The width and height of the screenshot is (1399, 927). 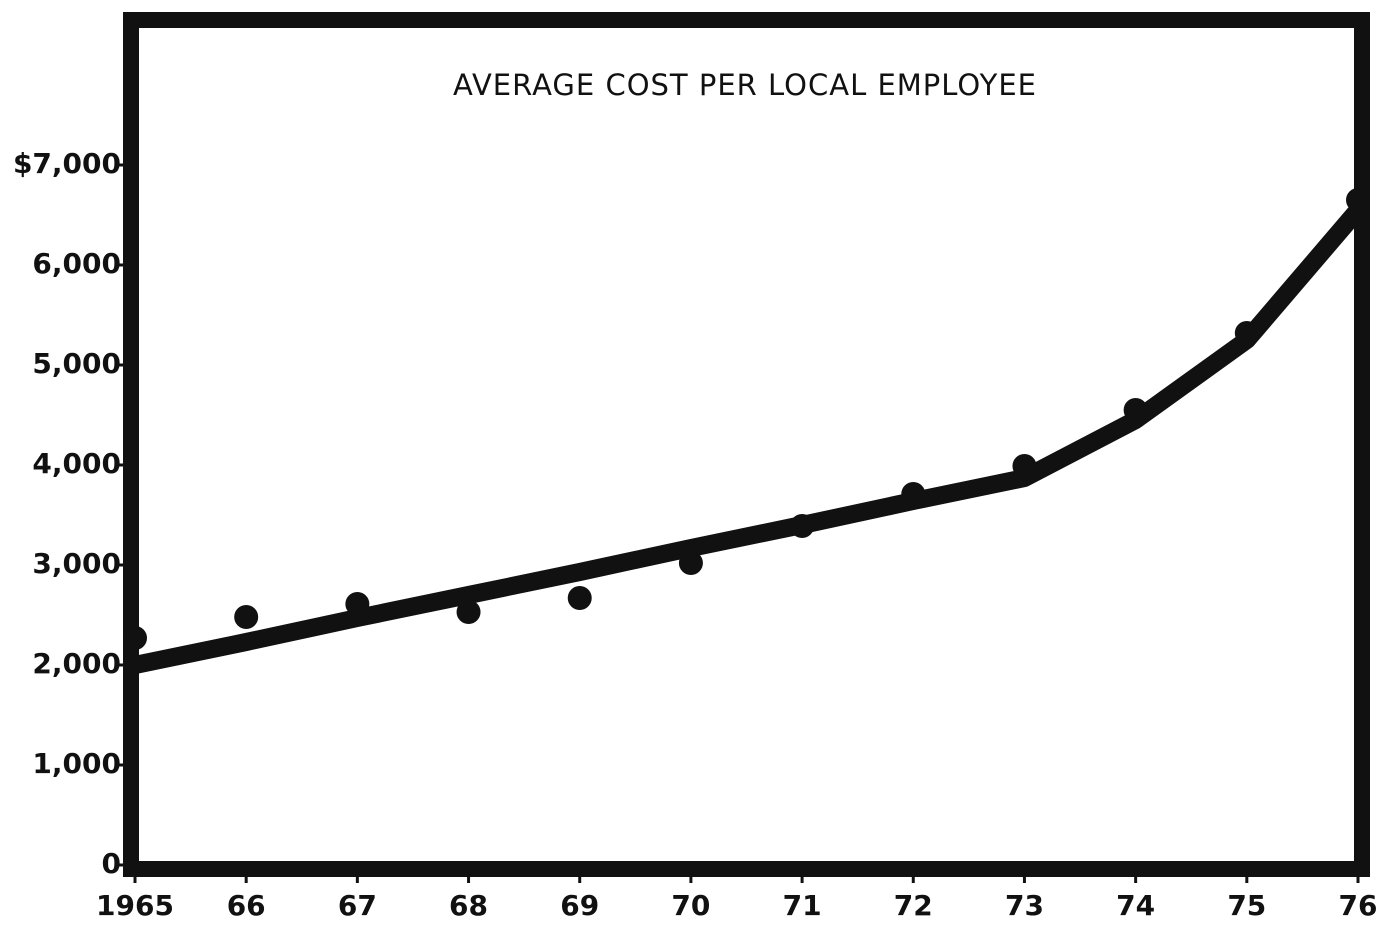 What do you see at coordinates (802, 905) in the screenshot?
I see `x-tick-label: 71` at bounding box center [802, 905].